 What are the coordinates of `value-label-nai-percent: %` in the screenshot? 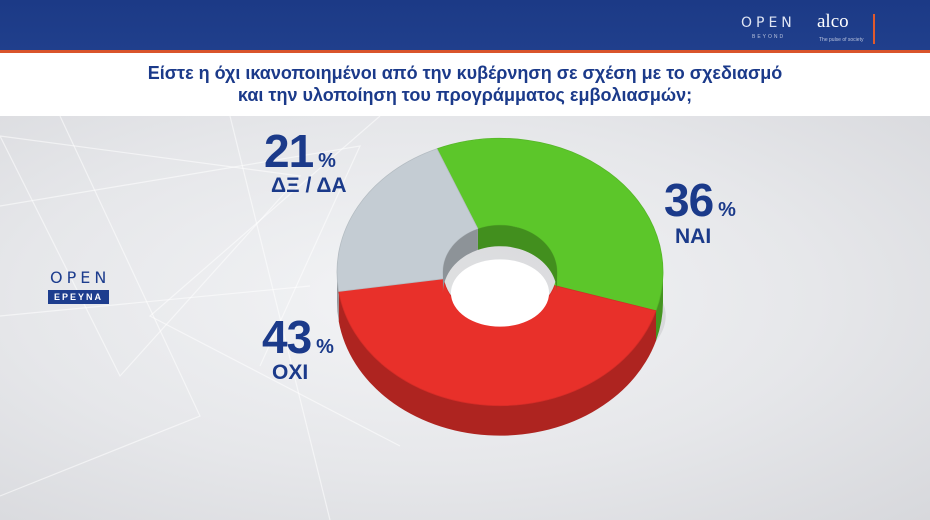 It's located at (727, 210).